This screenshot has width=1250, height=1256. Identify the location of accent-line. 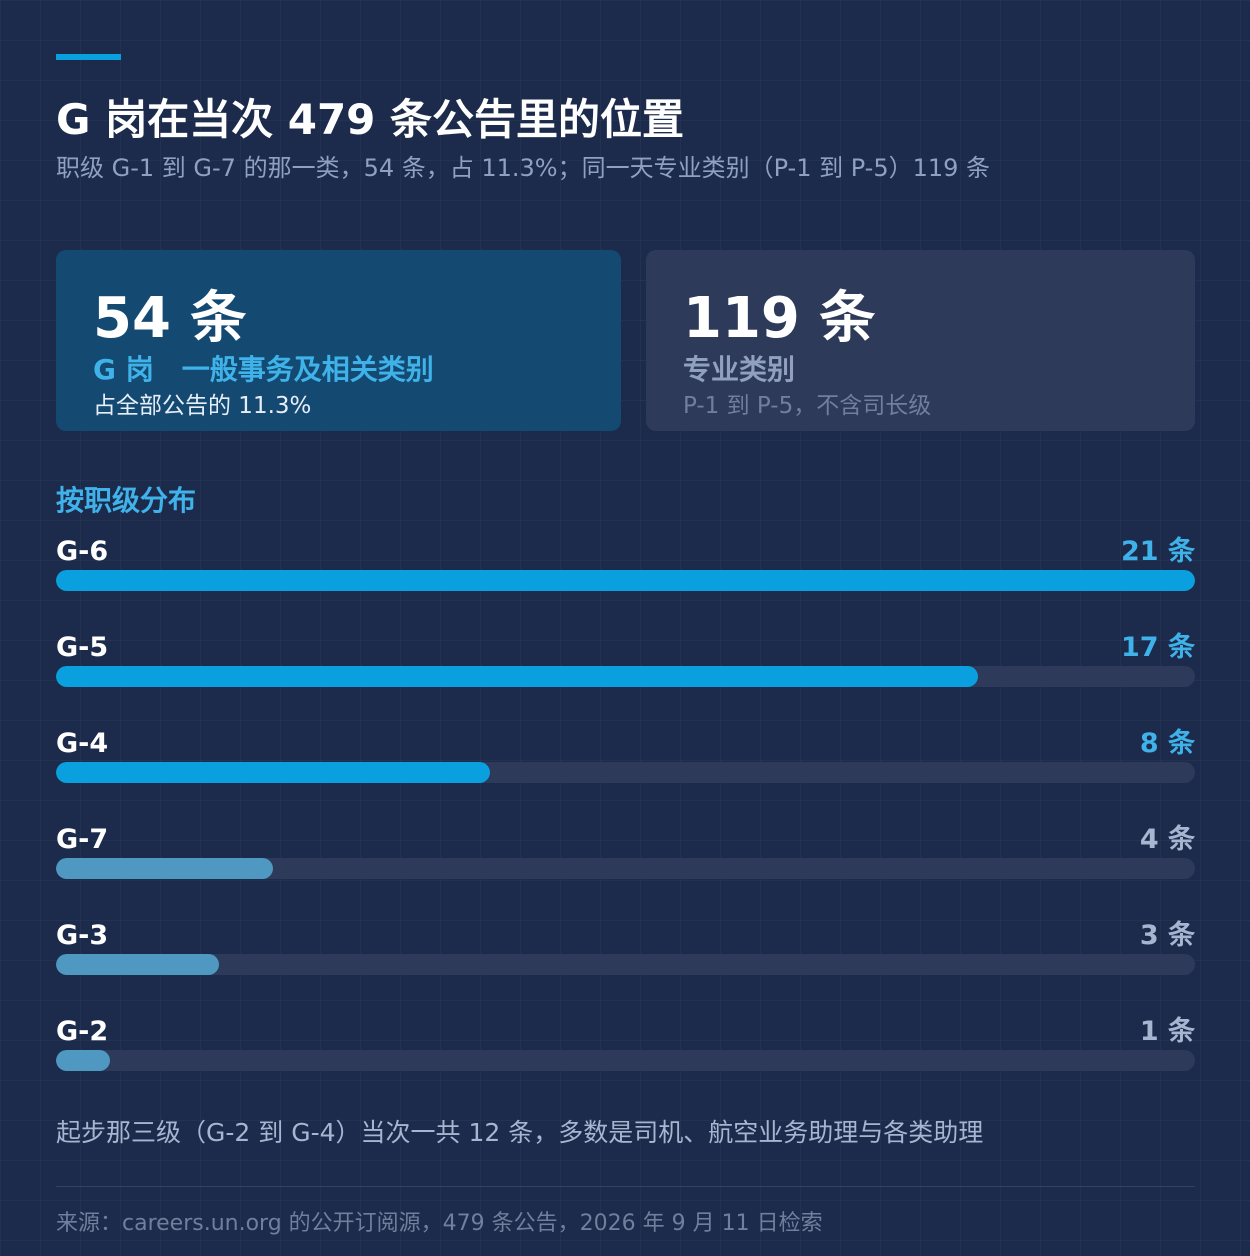
(88, 57).